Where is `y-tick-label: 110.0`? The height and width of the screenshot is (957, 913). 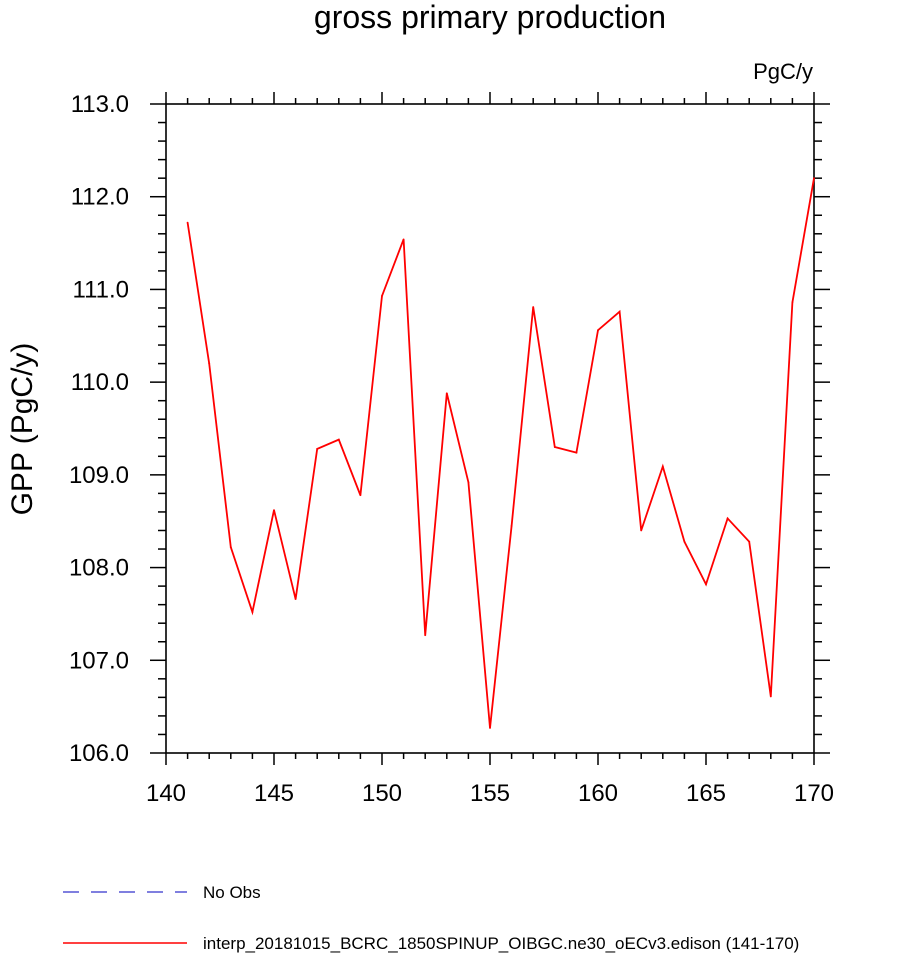 y-tick-label: 110.0 is located at coordinates (100, 382).